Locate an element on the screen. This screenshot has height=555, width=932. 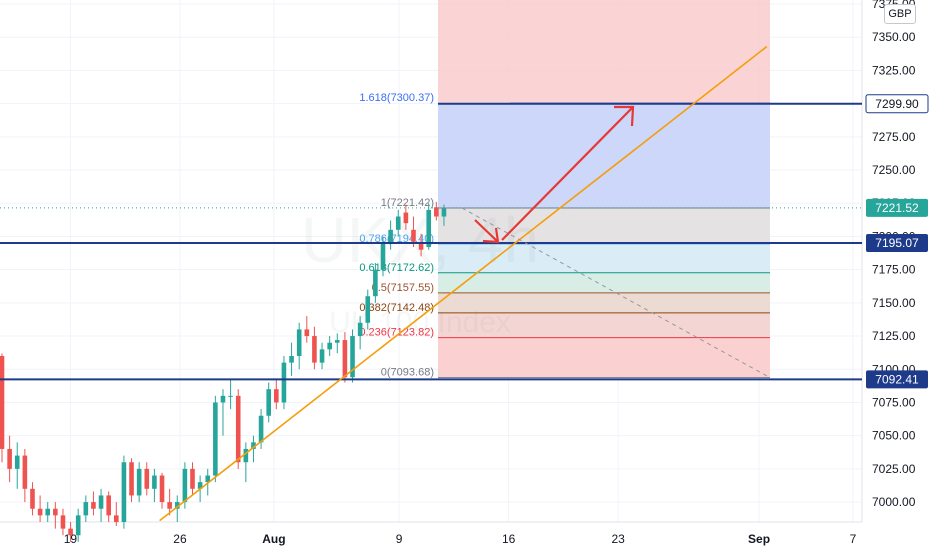
price-tag-last-bg is located at coordinates (897, 207).